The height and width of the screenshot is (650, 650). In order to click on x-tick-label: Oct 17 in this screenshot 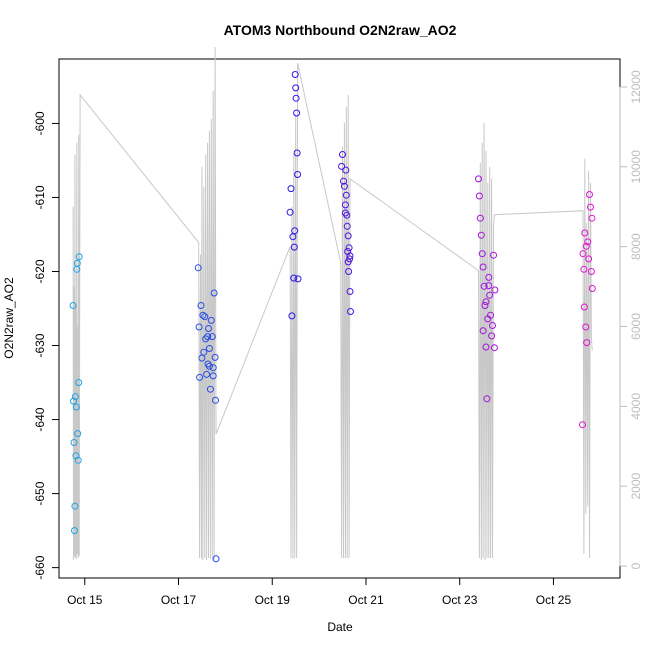, I will do `click(179, 600)`.